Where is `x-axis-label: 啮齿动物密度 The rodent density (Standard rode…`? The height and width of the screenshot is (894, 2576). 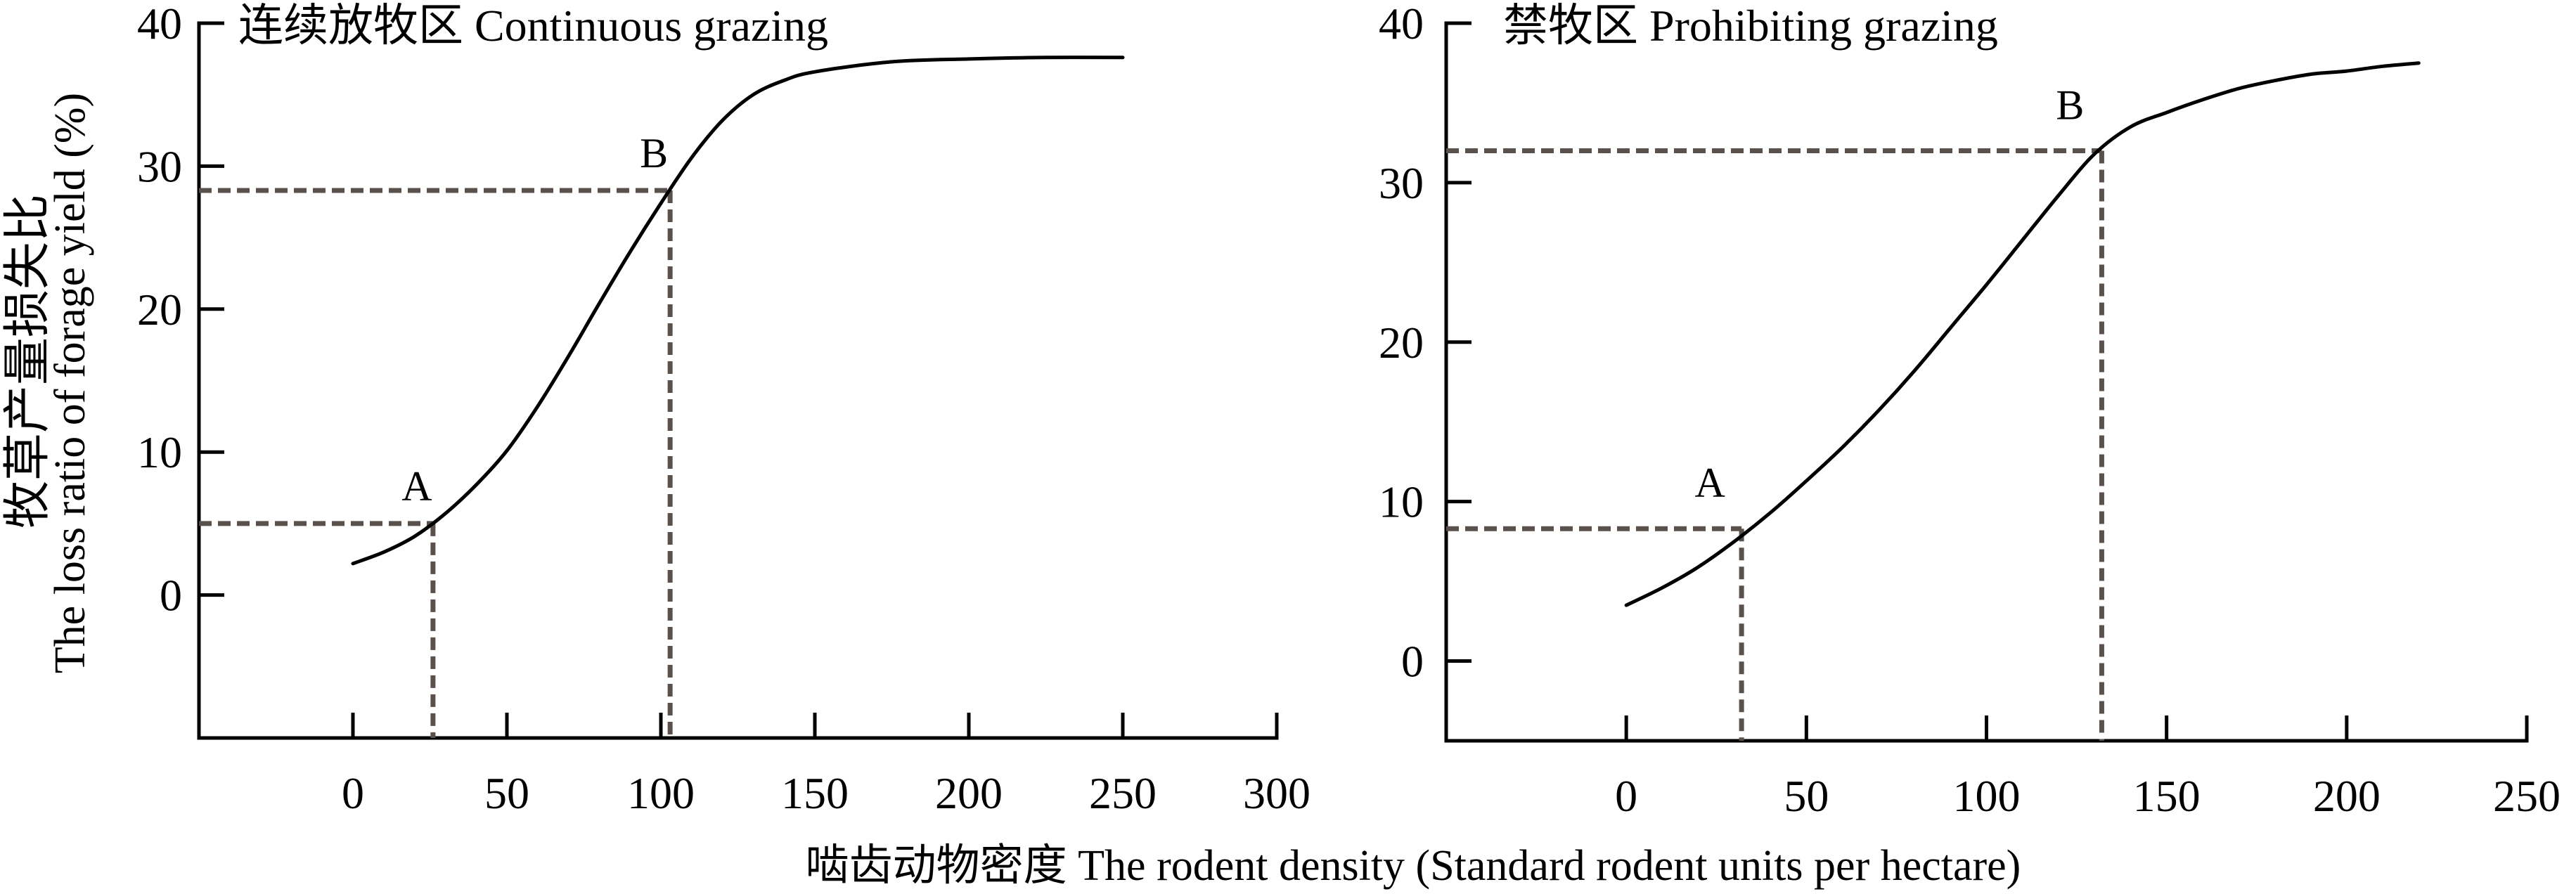
x-axis-label: 啮齿动物密度 The rodent density (Standard rode… is located at coordinates (1413, 866).